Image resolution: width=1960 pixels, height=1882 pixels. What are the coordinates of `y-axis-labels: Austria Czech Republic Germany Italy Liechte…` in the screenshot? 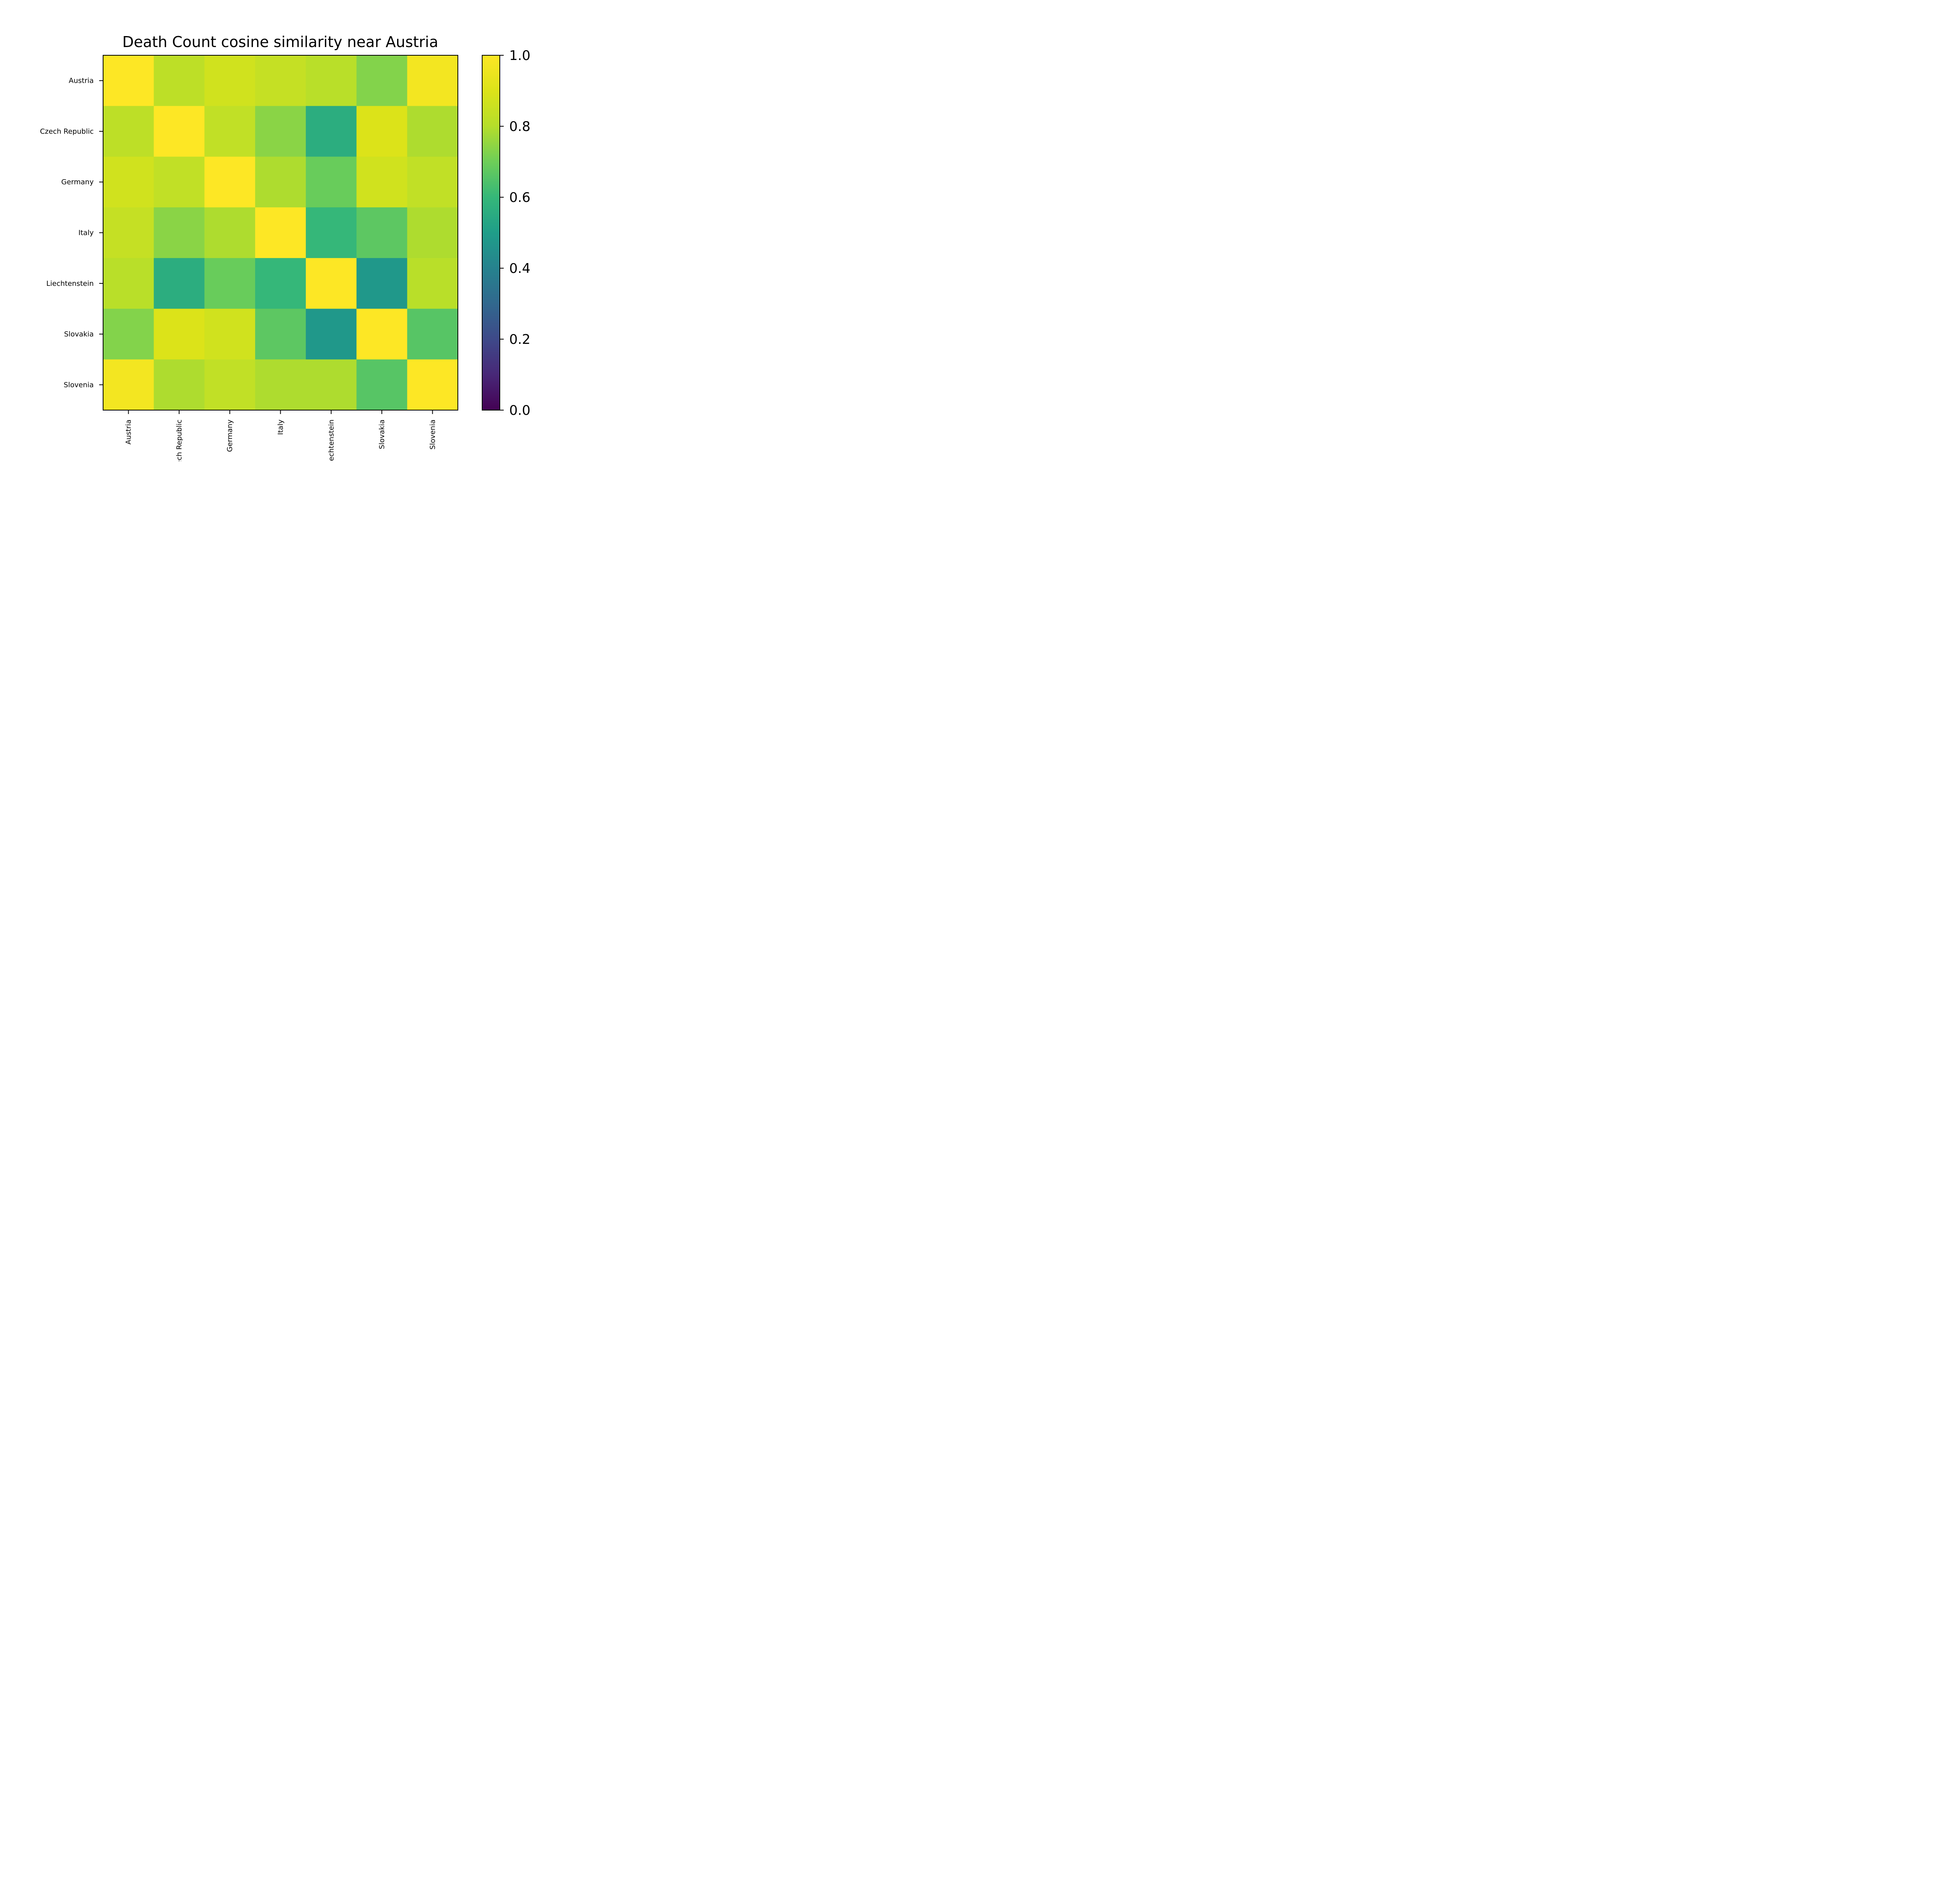 It's located at (71, 233).